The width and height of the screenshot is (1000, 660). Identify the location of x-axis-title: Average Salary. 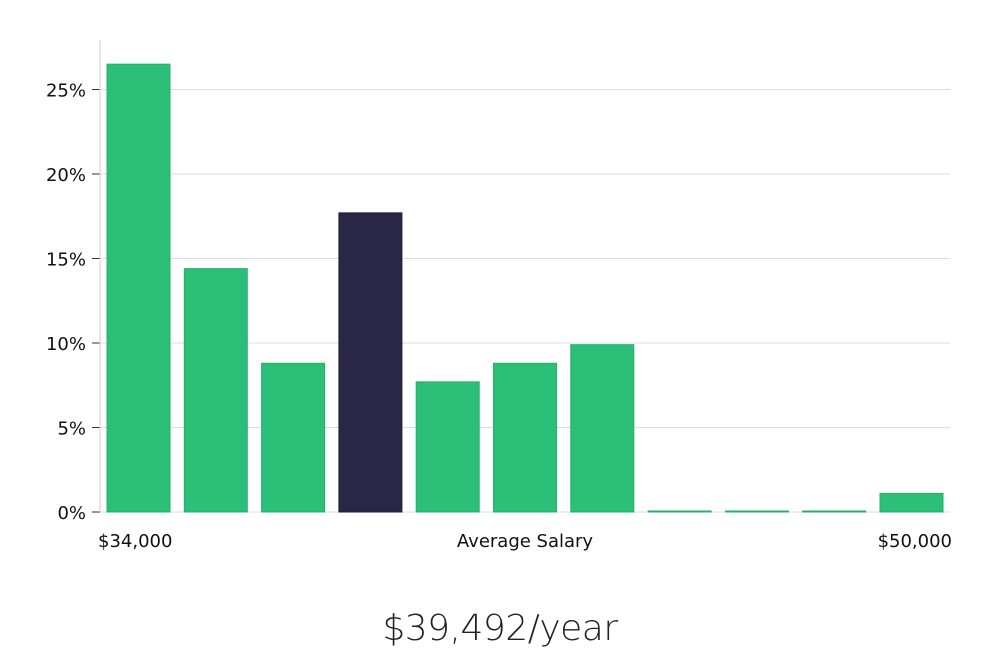
(525, 541).